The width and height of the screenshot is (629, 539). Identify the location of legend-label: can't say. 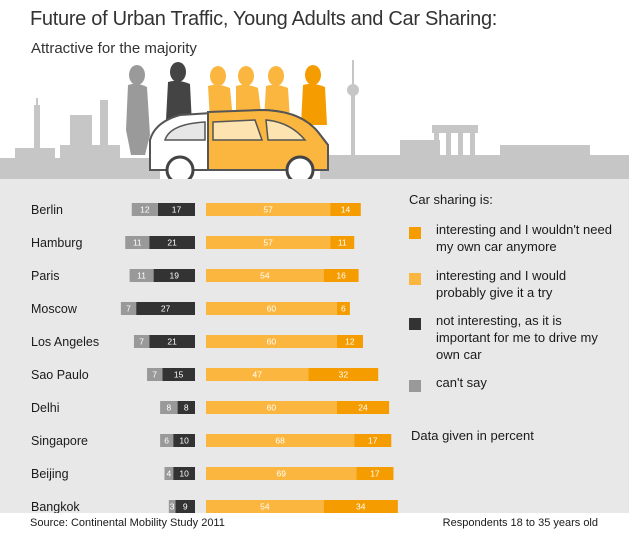
(461, 382).